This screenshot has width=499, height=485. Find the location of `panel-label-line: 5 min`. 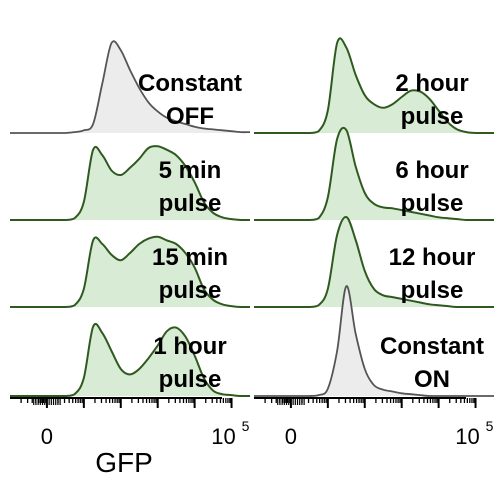

panel-label-line: 5 min is located at coordinates (190, 170).